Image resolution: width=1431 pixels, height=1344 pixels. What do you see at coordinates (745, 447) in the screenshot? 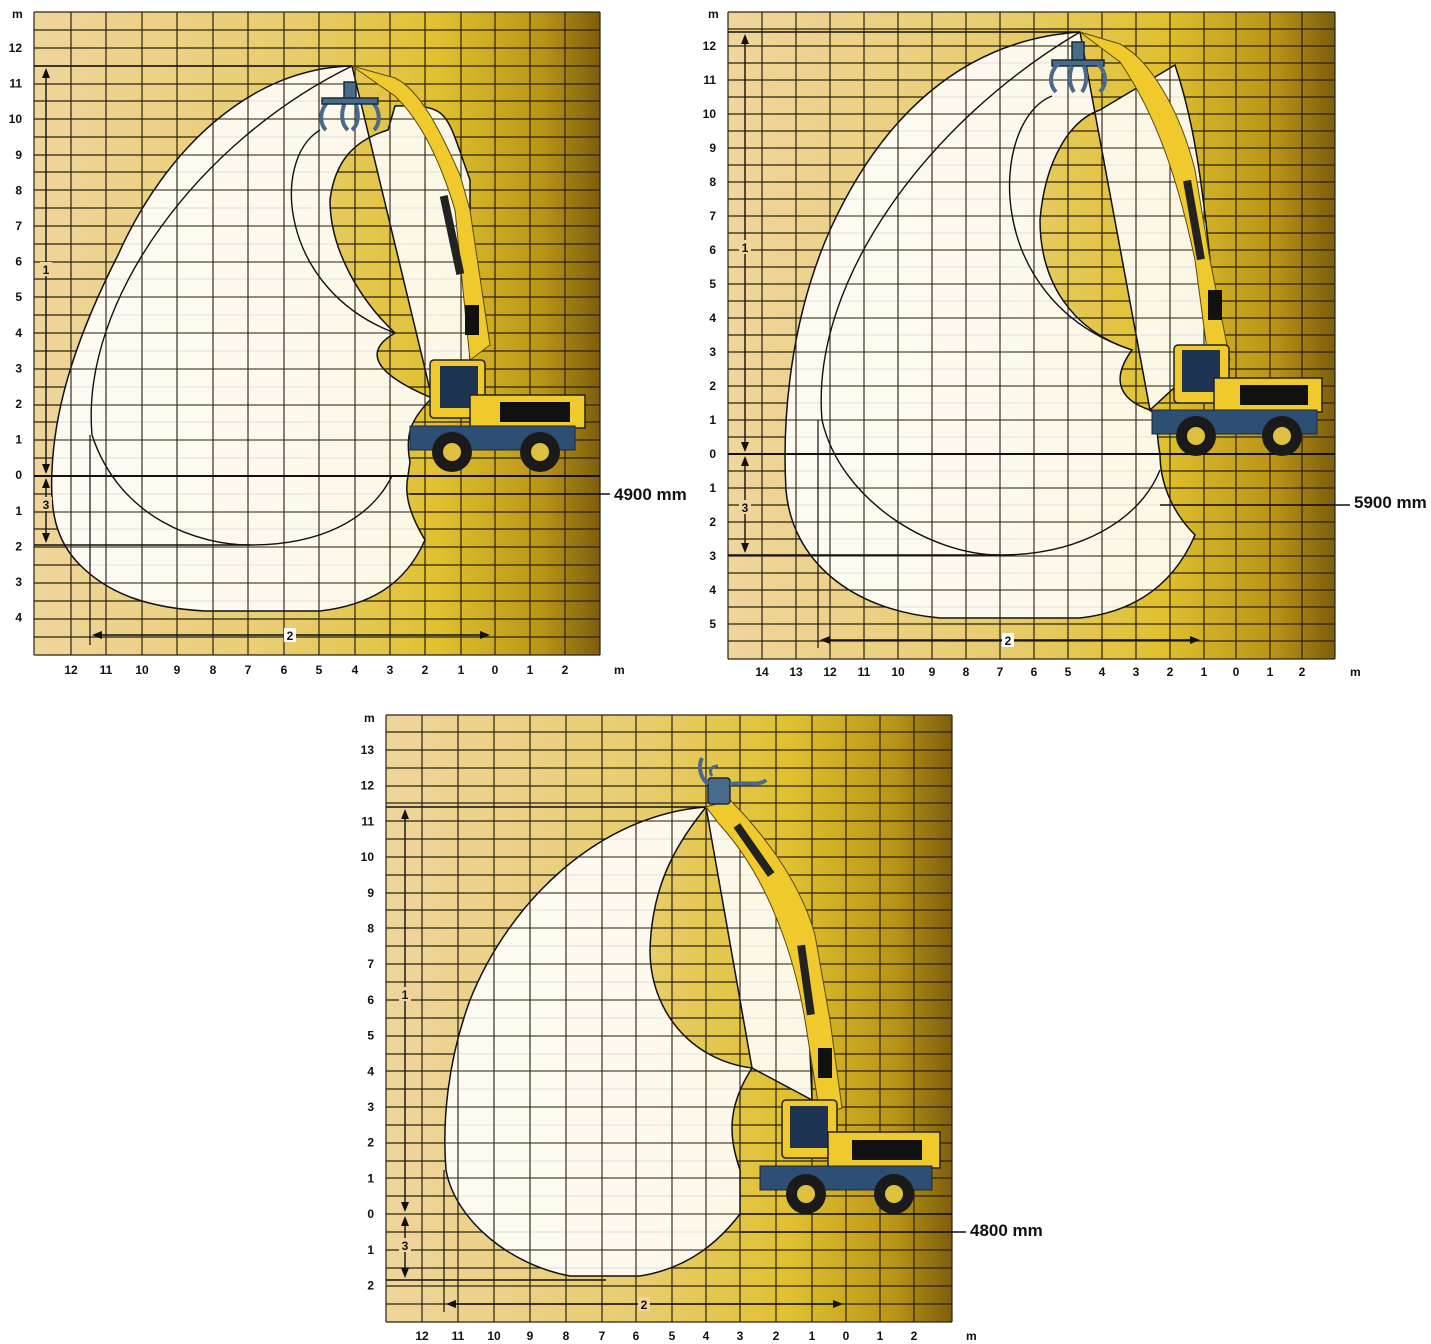
I see `dim-1-arrow-bottom` at bounding box center [745, 447].